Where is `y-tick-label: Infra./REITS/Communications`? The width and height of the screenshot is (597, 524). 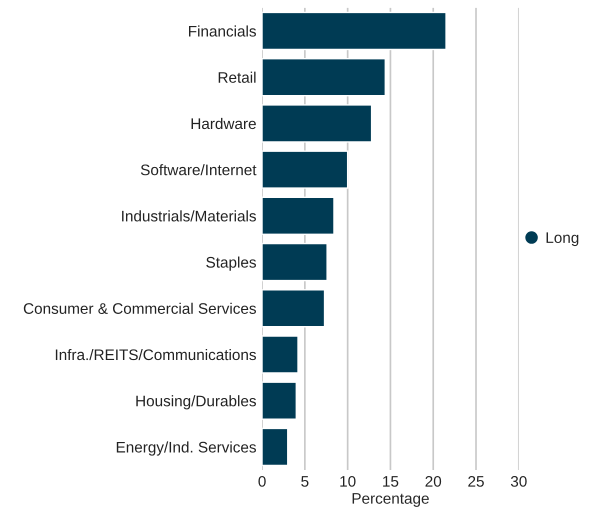
y-tick-label: Infra./REITS/Communications is located at coordinates (156, 354).